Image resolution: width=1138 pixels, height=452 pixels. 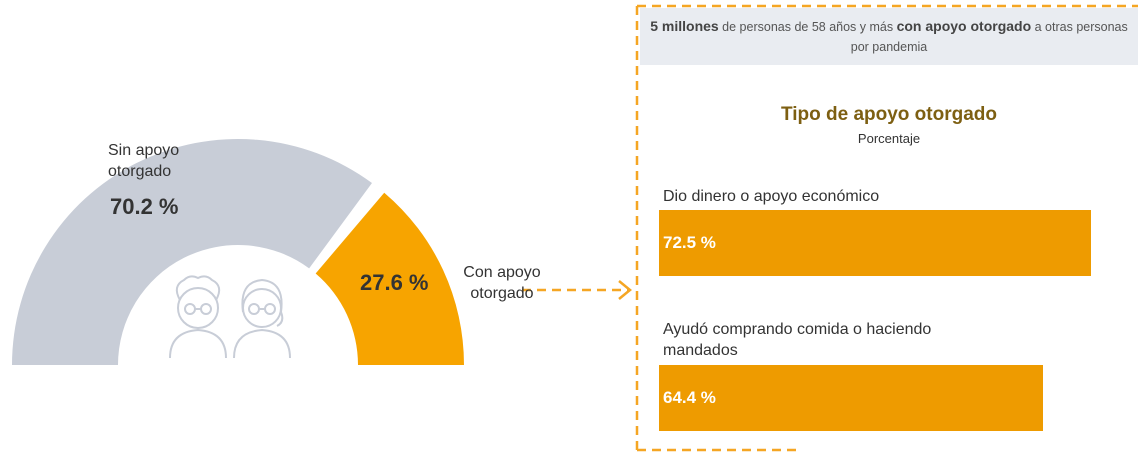 I want to click on chart-title: Tipo de apoyo otorgado, so click(x=889, y=114).